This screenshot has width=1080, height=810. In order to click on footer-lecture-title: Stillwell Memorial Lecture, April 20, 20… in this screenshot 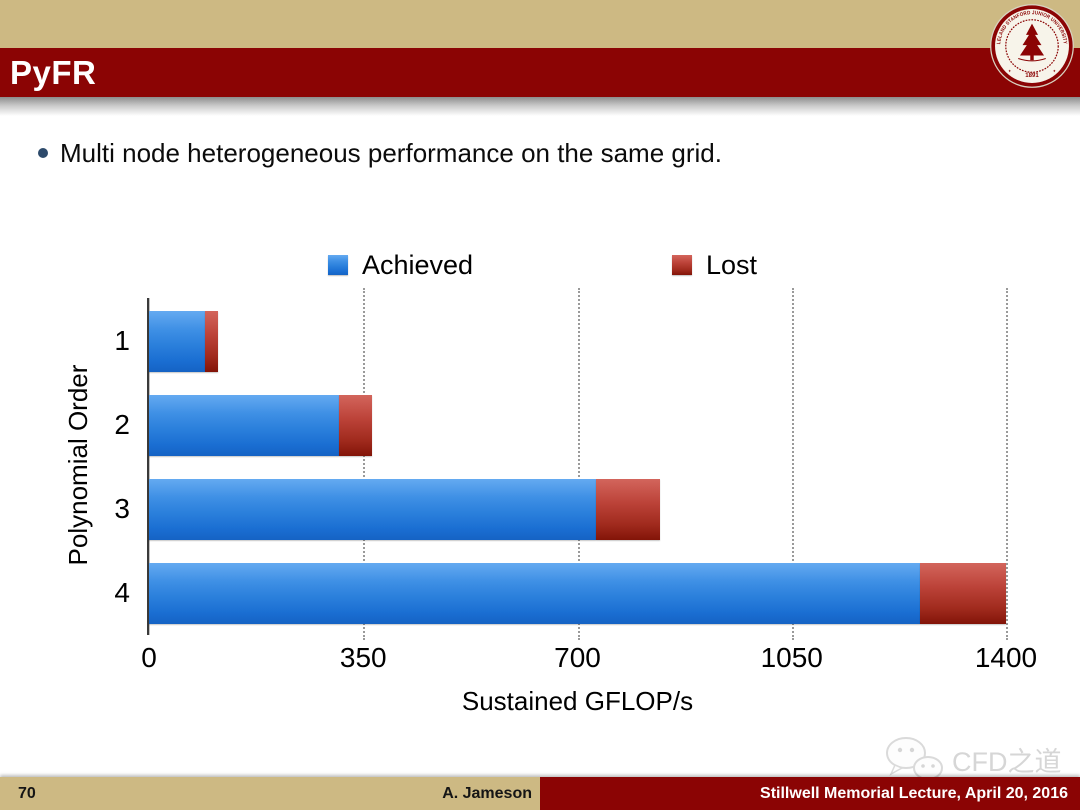, I will do `click(914, 793)`.